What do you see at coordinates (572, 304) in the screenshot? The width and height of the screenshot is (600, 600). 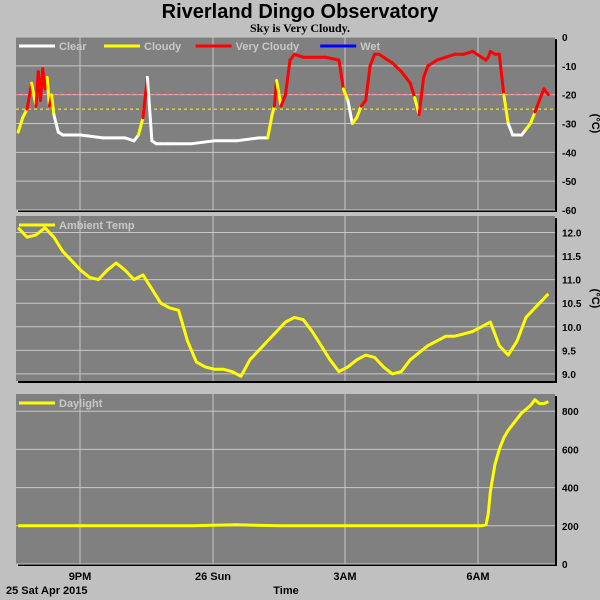 I see `y-tick-label: 10.5` at bounding box center [572, 304].